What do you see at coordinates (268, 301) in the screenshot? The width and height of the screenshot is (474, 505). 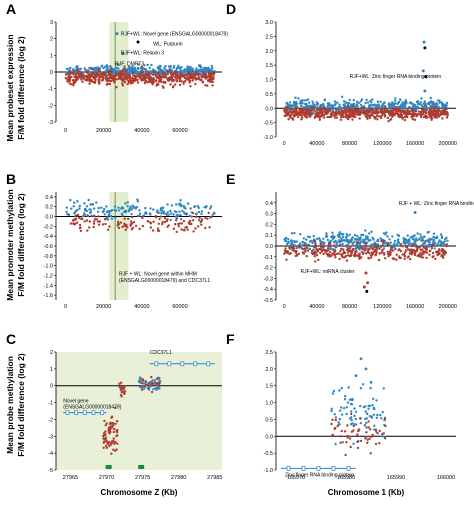 I see `y-tick-label: -0.5` at bounding box center [268, 301].